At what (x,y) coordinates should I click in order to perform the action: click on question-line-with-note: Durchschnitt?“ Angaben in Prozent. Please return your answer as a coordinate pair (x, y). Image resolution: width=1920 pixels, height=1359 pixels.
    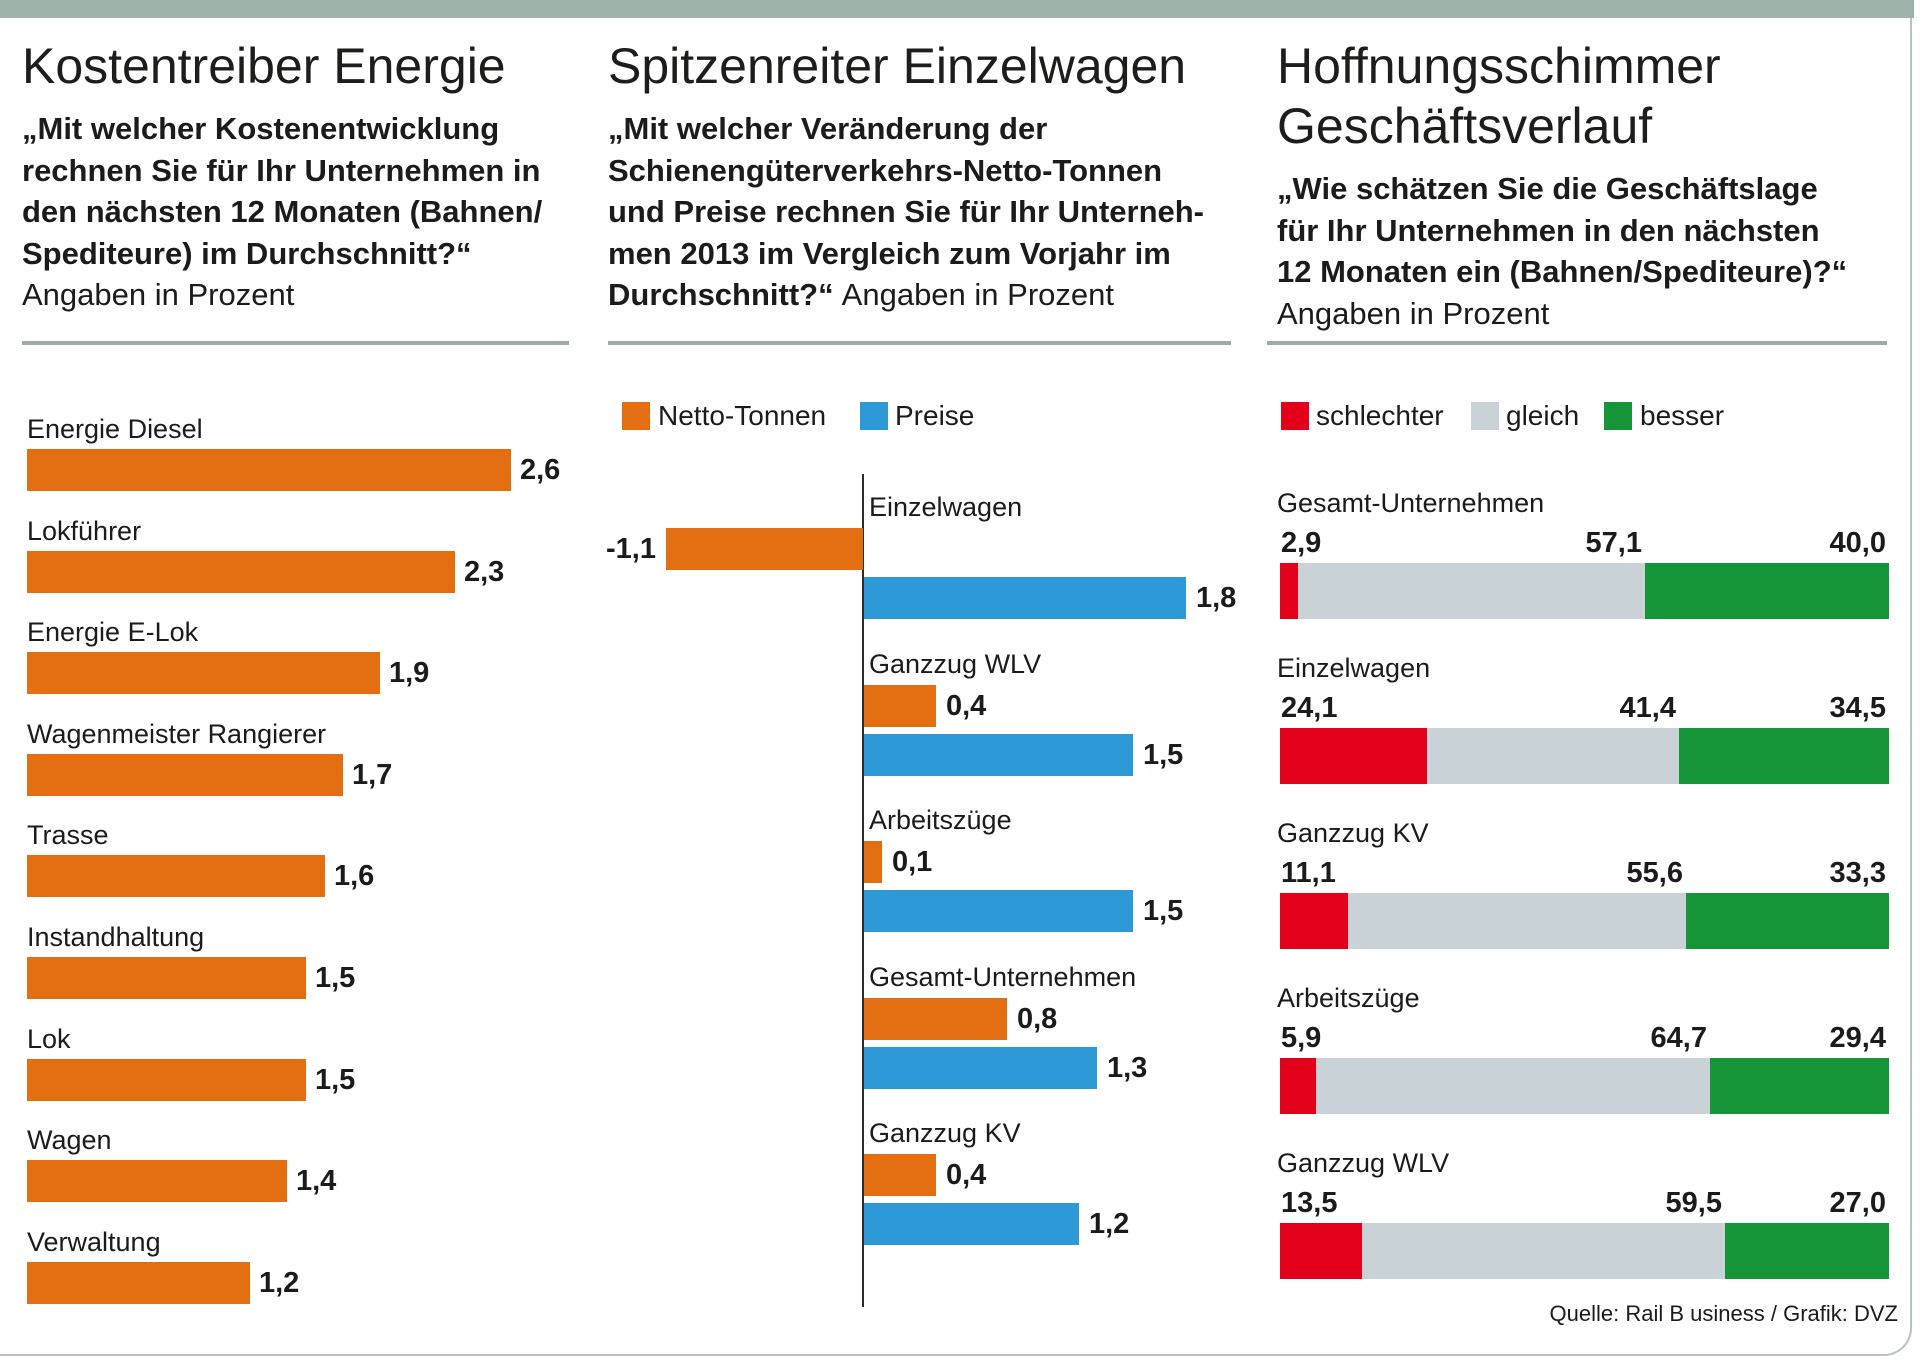
    Looking at the image, I should click on (919, 295).